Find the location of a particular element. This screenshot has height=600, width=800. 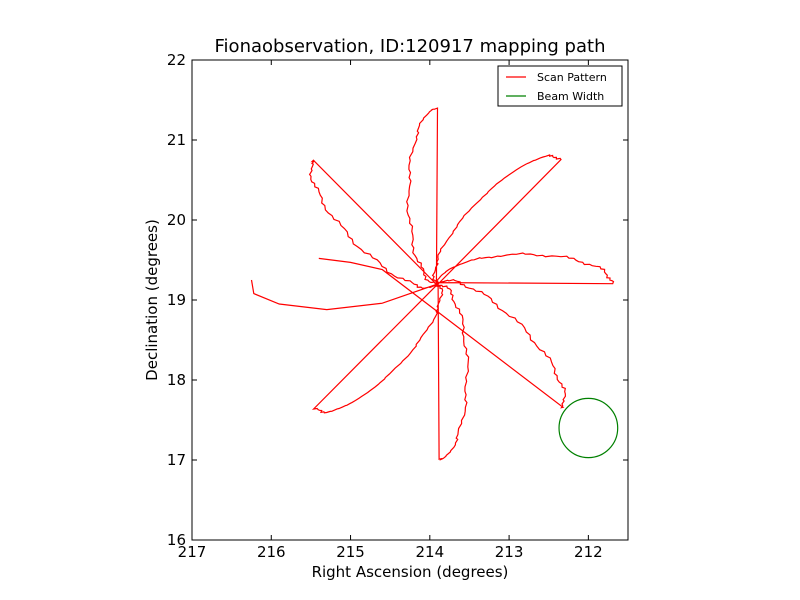

y-tick-label: 19 is located at coordinates (176, 300).